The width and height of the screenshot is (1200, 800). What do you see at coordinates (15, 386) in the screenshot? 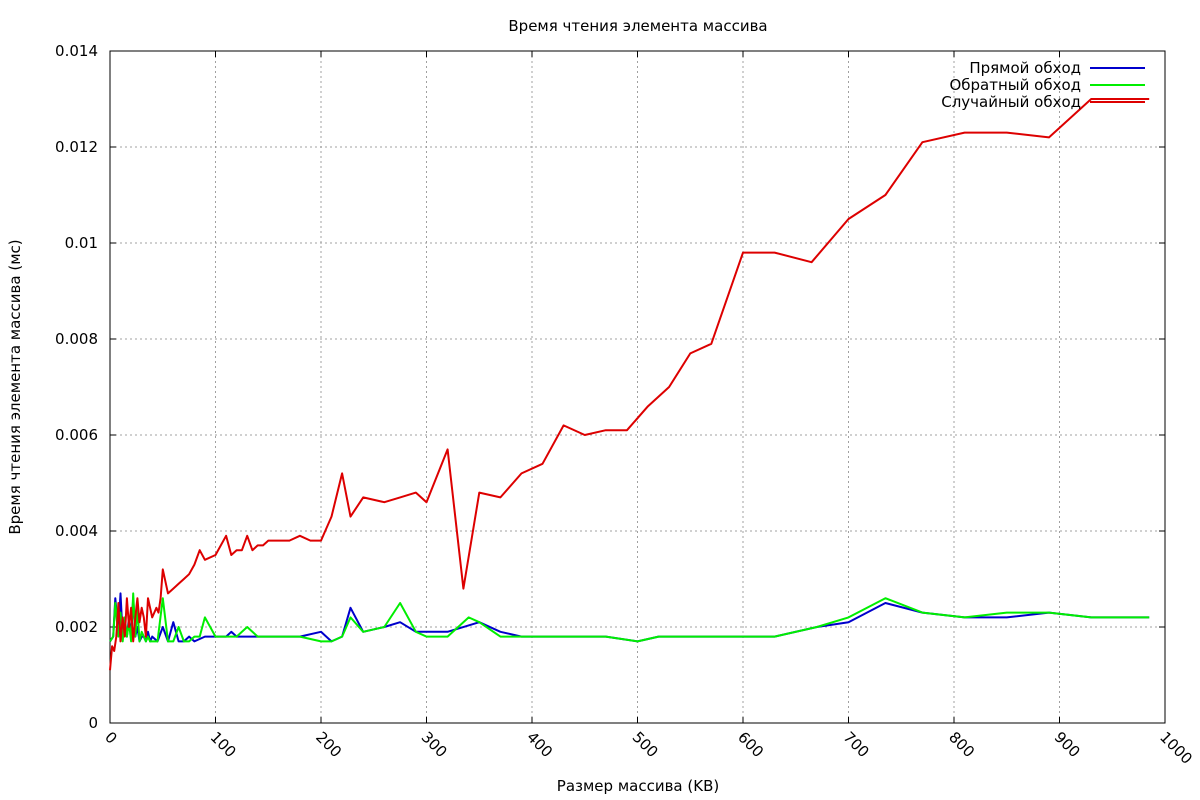
I see `y-axis-label: Время чтения элемента массива (мс)` at bounding box center [15, 386].